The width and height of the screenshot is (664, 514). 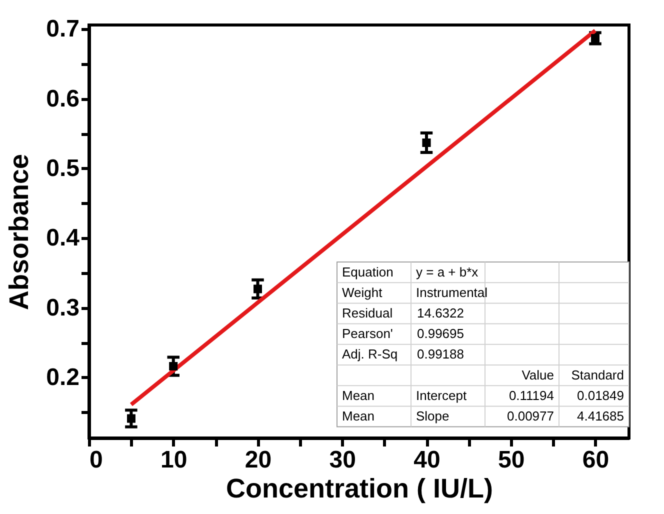 I want to click on x-tick-label: 30, so click(x=342, y=460).